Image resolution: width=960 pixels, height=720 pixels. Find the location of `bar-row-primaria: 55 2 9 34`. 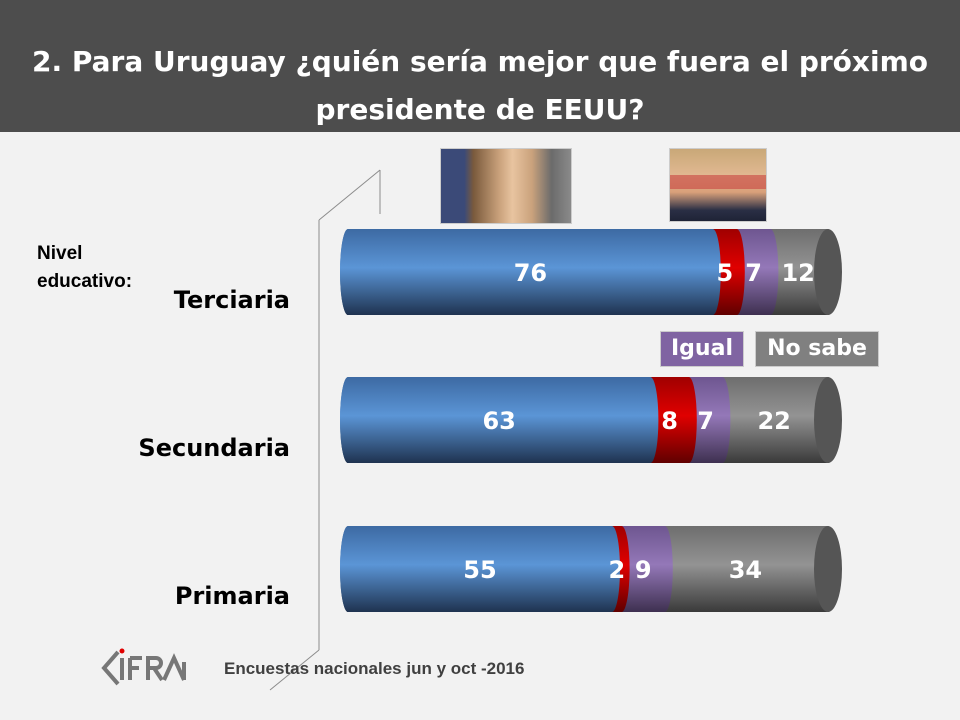

bar-row-primaria: 55 2 9 34 is located at coordinates (591, 569).